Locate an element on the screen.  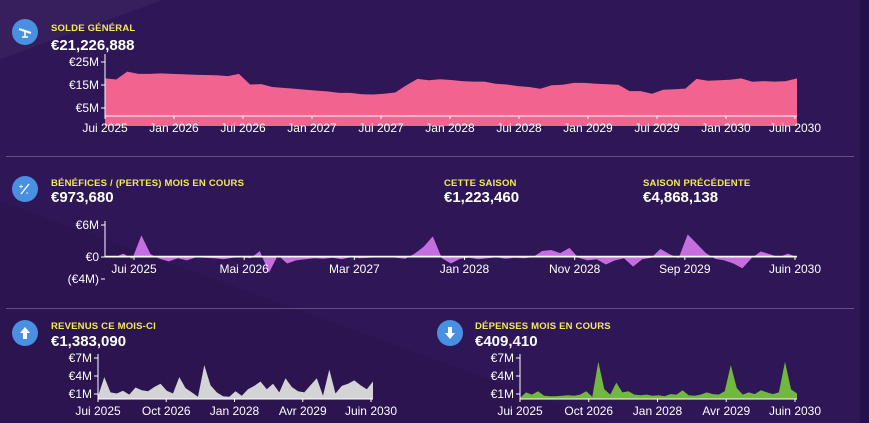
balance-series-area is located at coordinates (451, 99).